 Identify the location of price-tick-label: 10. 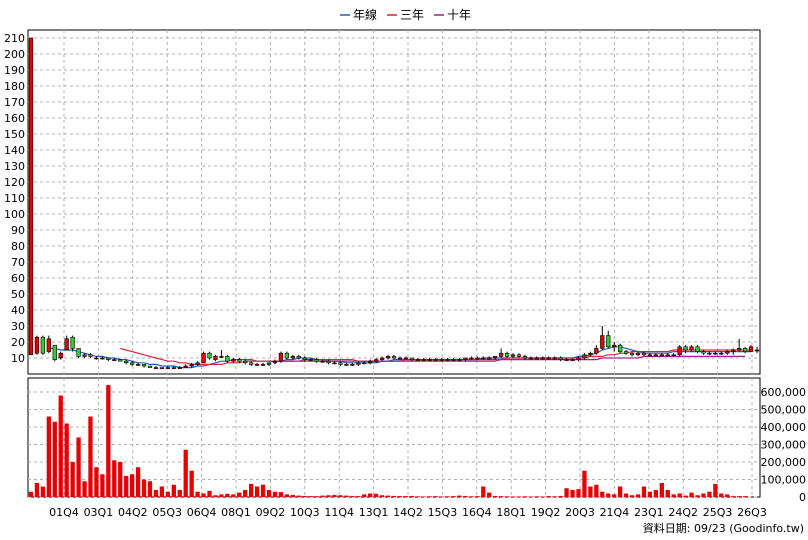
(18, 358).